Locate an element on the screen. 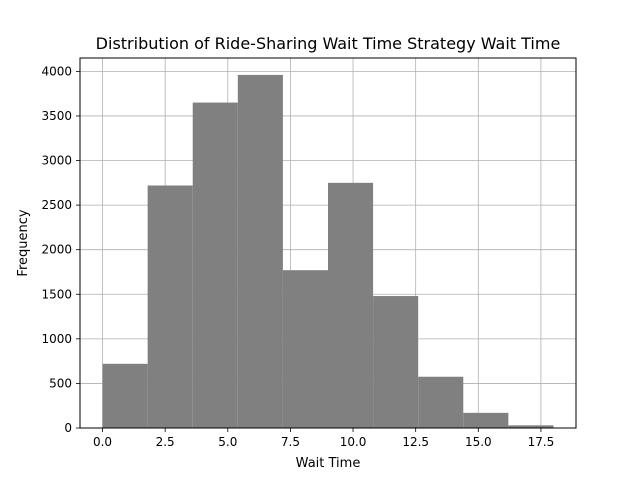 Image resolution: width=640 pixels, height=480 pixels. x-tick-label: 2.5 is located at coordinates (165, 442).